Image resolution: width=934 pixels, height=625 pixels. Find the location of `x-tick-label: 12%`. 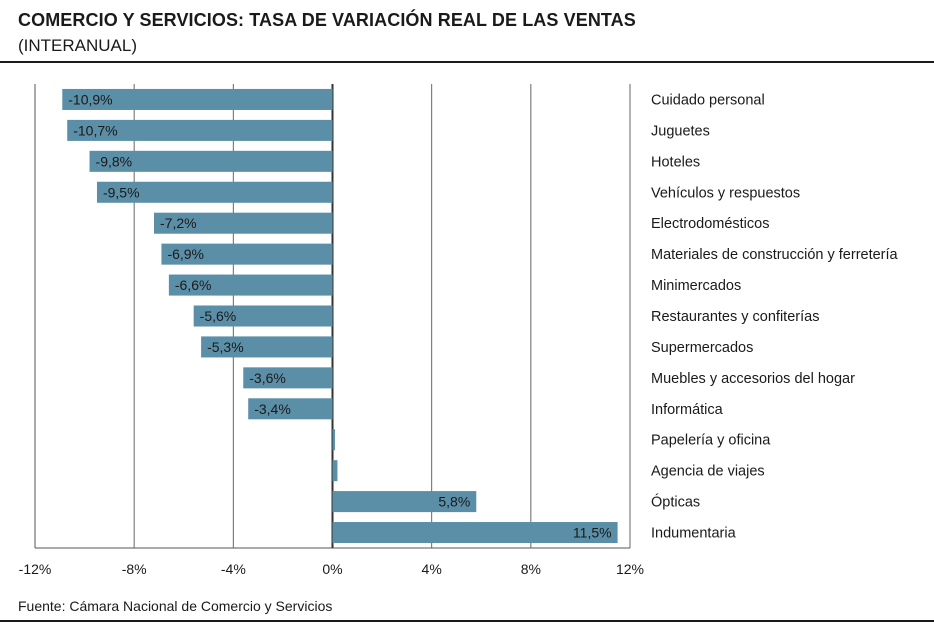

x-tick-label: 12% is located at coordinates (630, 569).